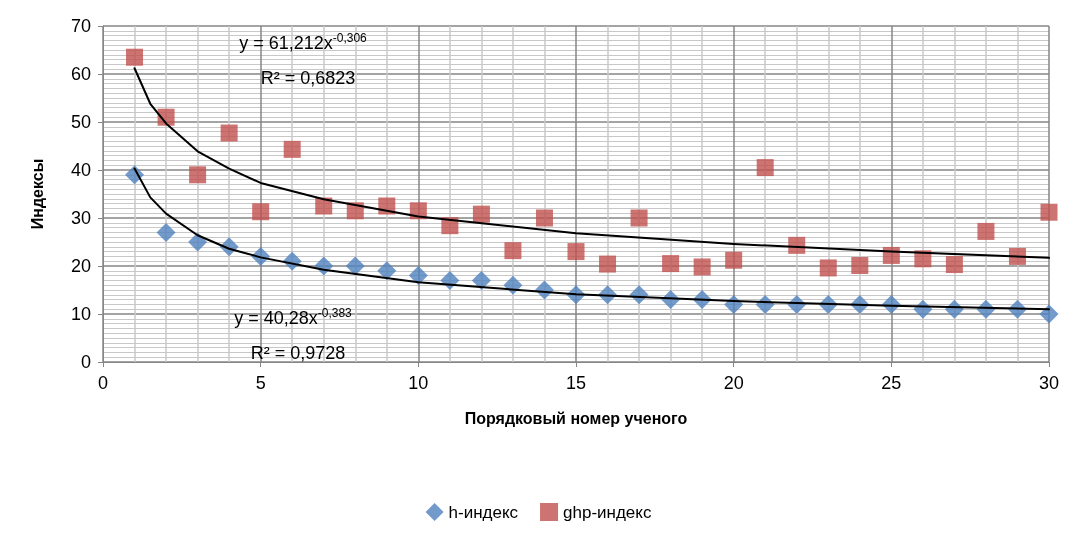 This screenshot has width=1077, height=536. Describe the element at coordinates (80, 122) in the screenshot. I see `y-tick-label: 50` at that location.